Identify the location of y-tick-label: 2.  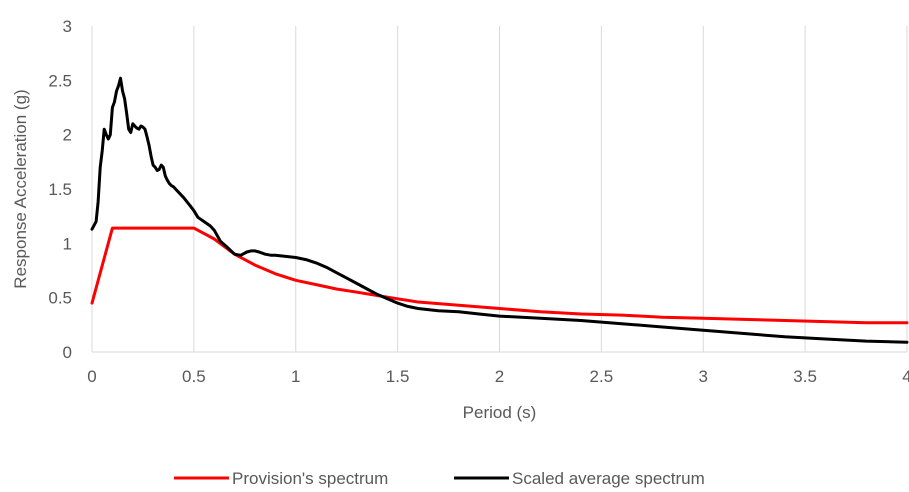
(67, 135).